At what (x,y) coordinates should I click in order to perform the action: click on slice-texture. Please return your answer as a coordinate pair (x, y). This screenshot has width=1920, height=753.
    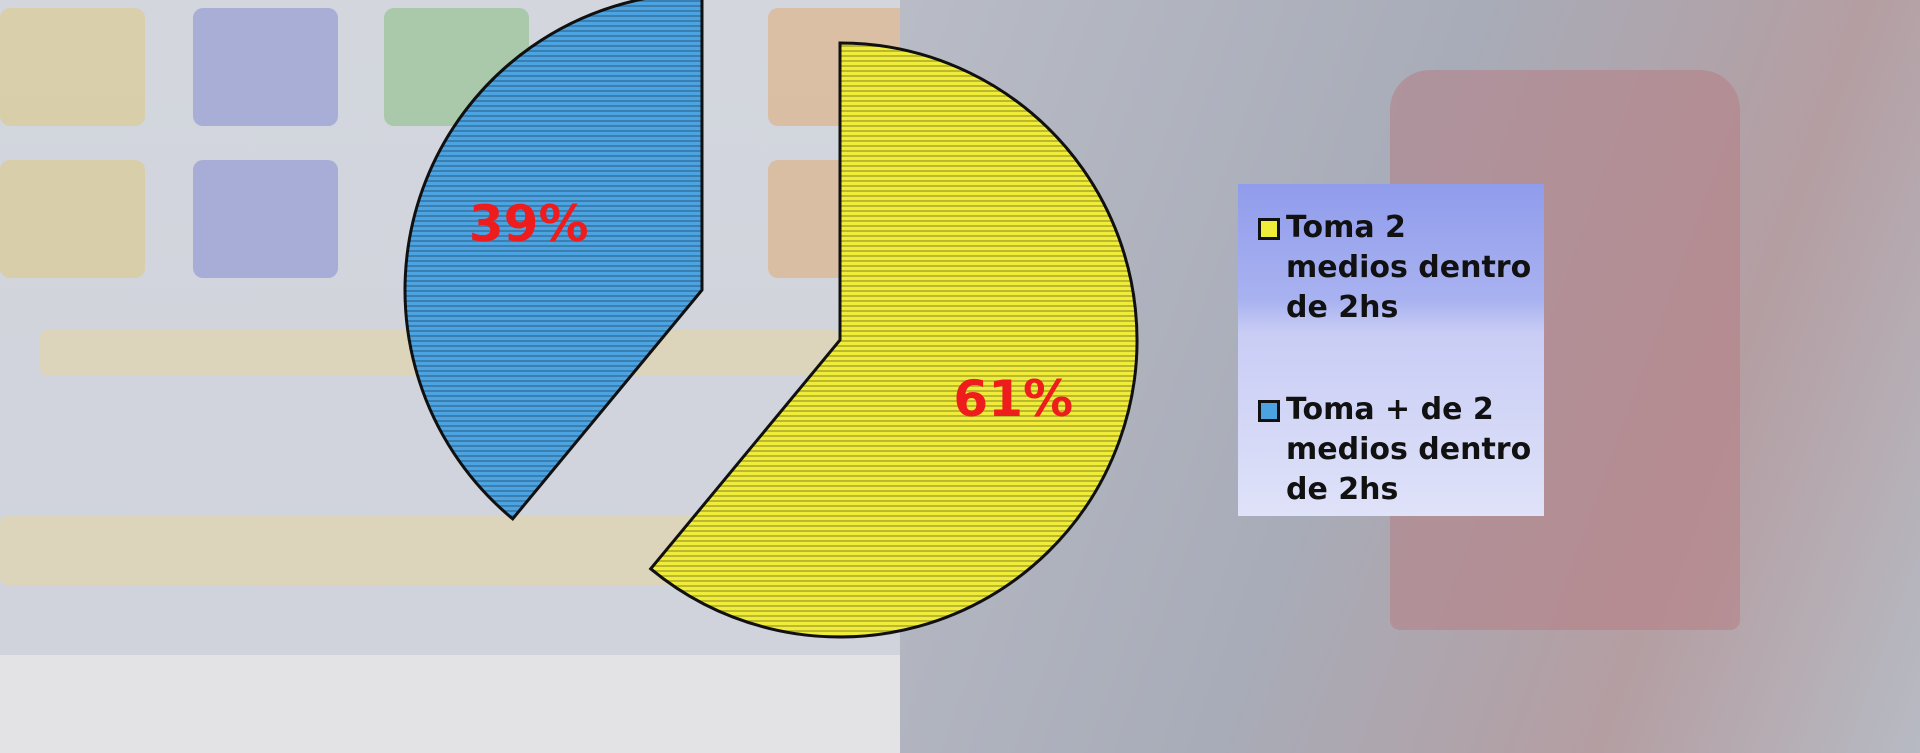
    Looking at the image, I should click on (553, 259).